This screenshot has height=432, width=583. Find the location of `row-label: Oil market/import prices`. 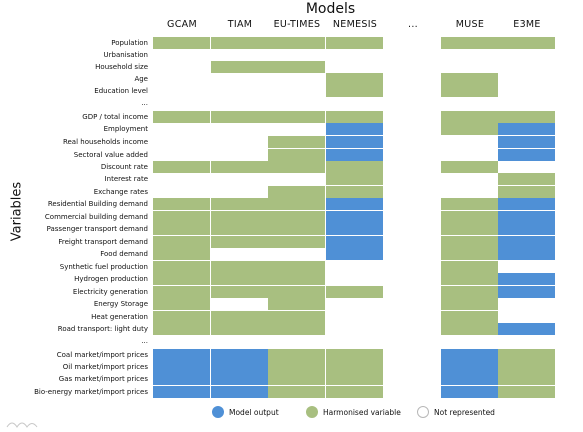

row-label: Oil market/import prices is located at coordinates (105, 366).